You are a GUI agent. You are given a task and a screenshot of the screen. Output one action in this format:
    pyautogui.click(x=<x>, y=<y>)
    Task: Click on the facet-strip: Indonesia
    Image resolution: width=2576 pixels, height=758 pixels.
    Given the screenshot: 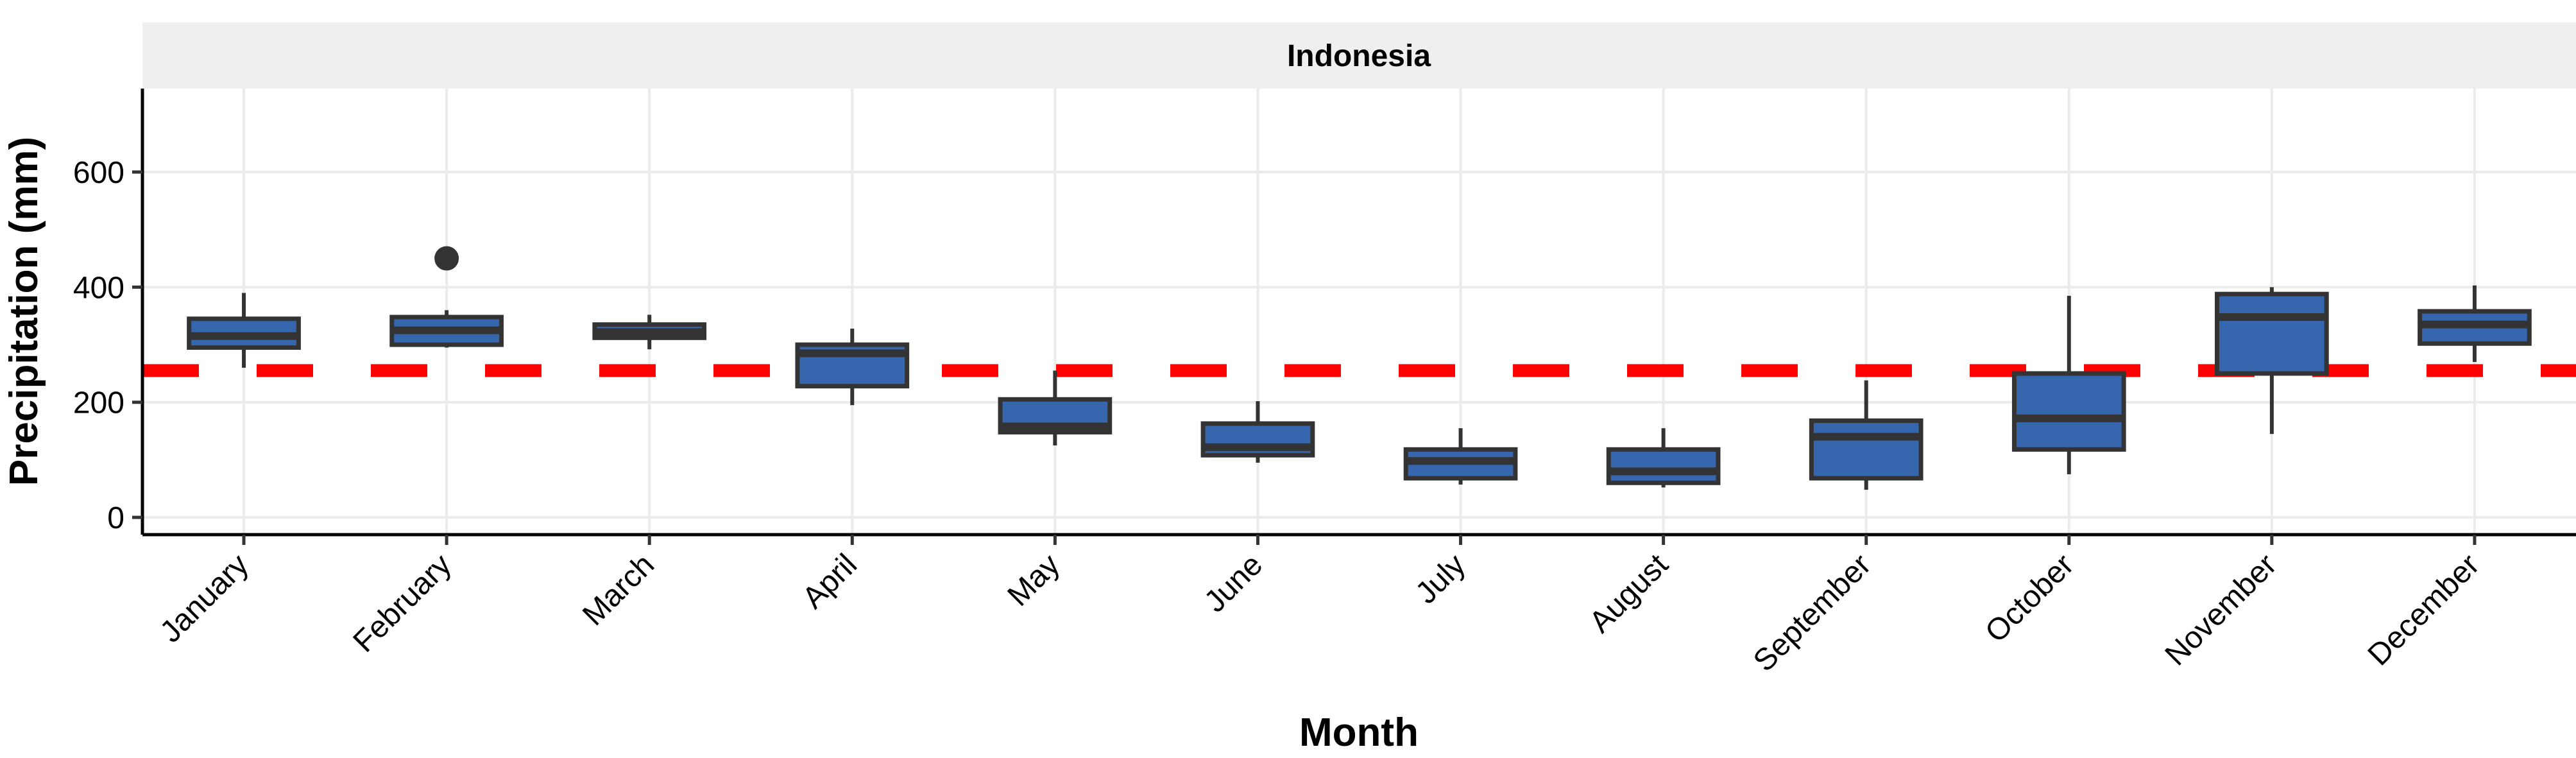 What is the action you would take?
    pyautogui.click(x=1359, y=55)
    